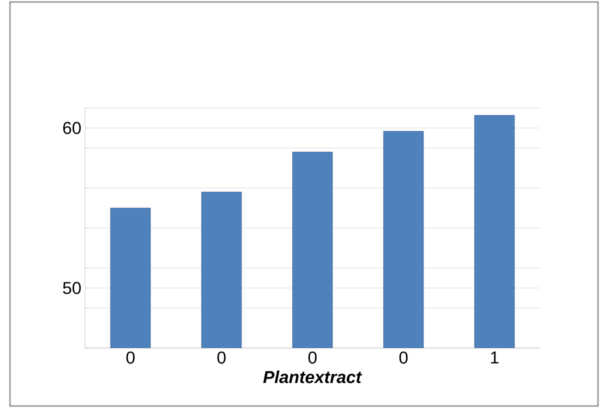  Describe the element at coordinates (494, 358) in the screenshot. I see `x-tick-label: 1` at that location.